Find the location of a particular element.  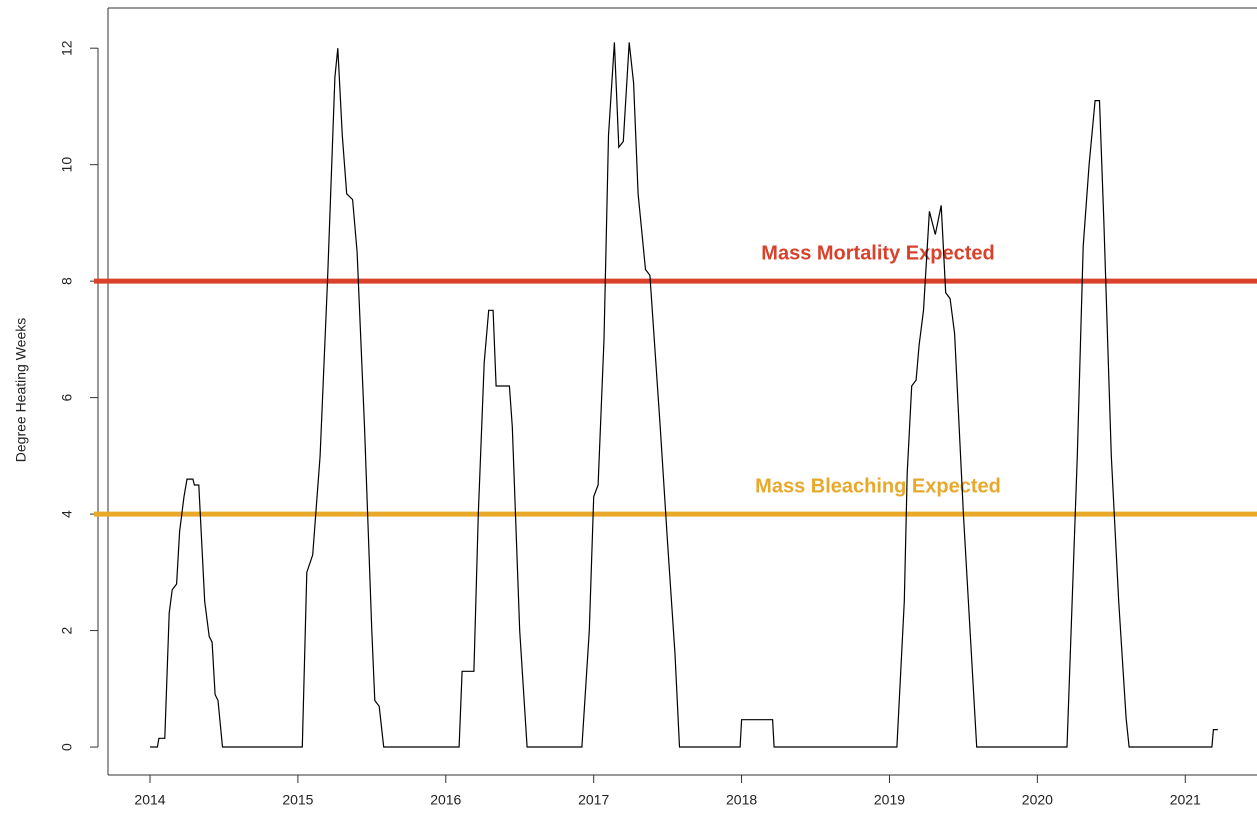

x-tick-label: 2020 is located at coordinates (1037, 800).